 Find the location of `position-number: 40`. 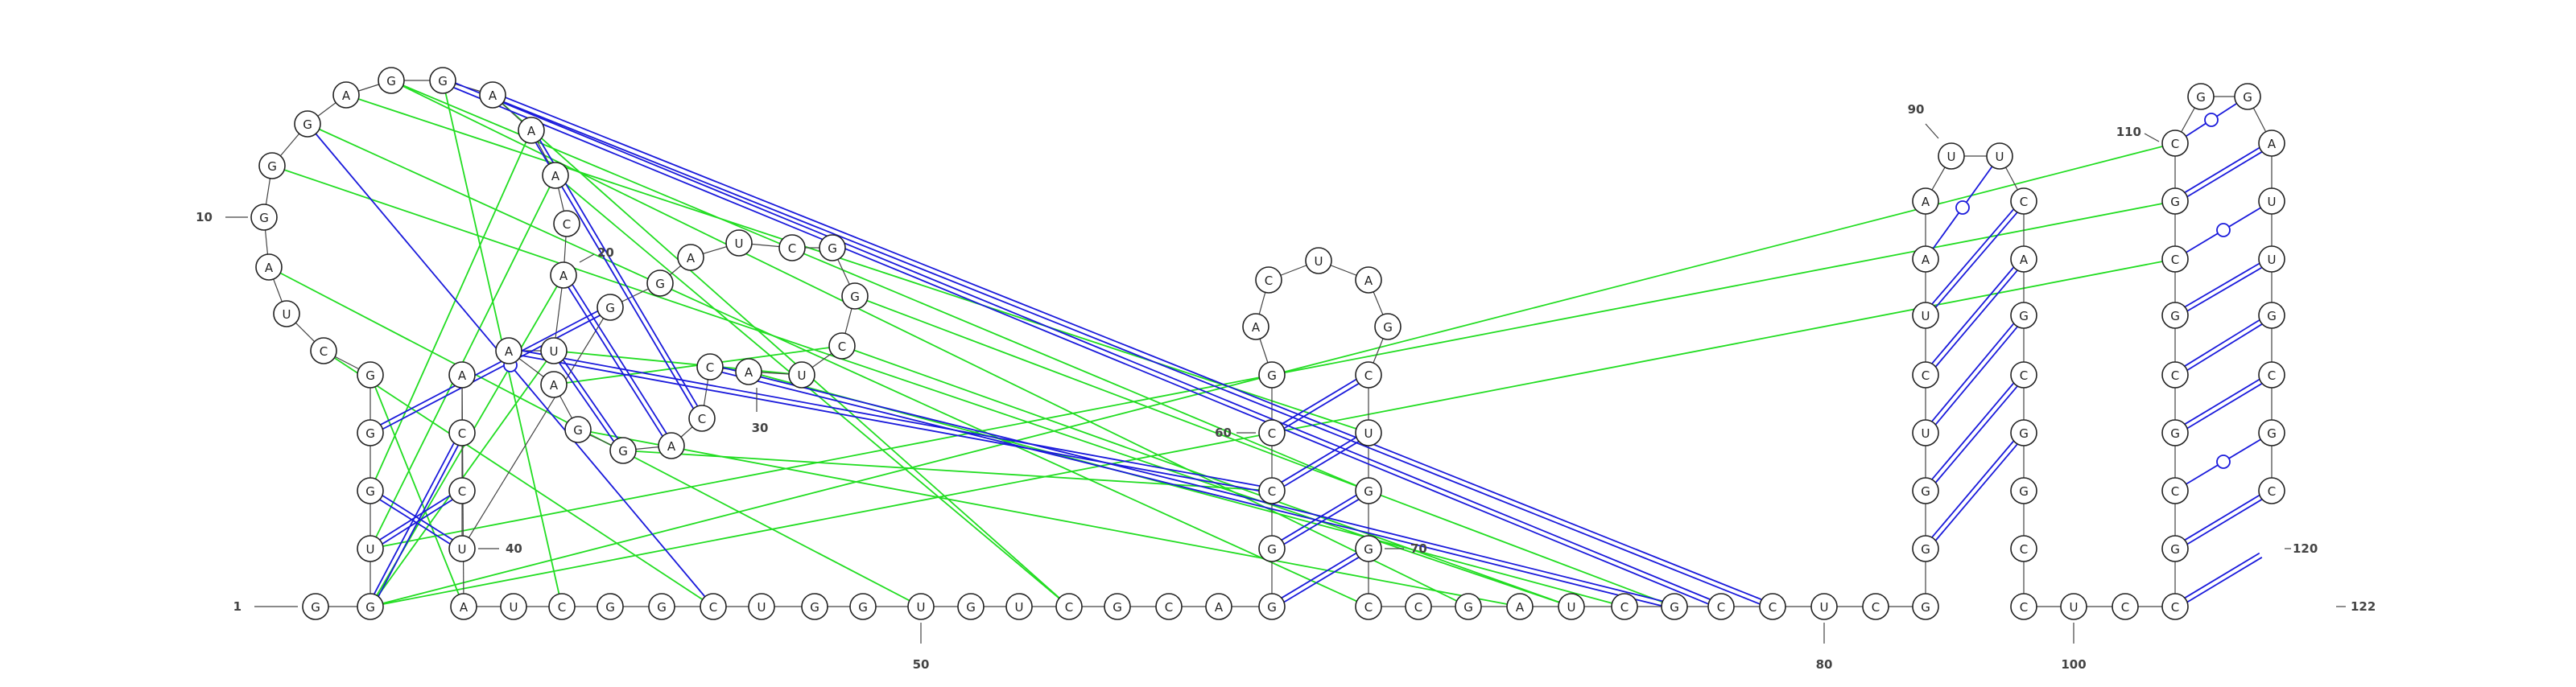

position-number: 40 is located at coordinates (514, 548).